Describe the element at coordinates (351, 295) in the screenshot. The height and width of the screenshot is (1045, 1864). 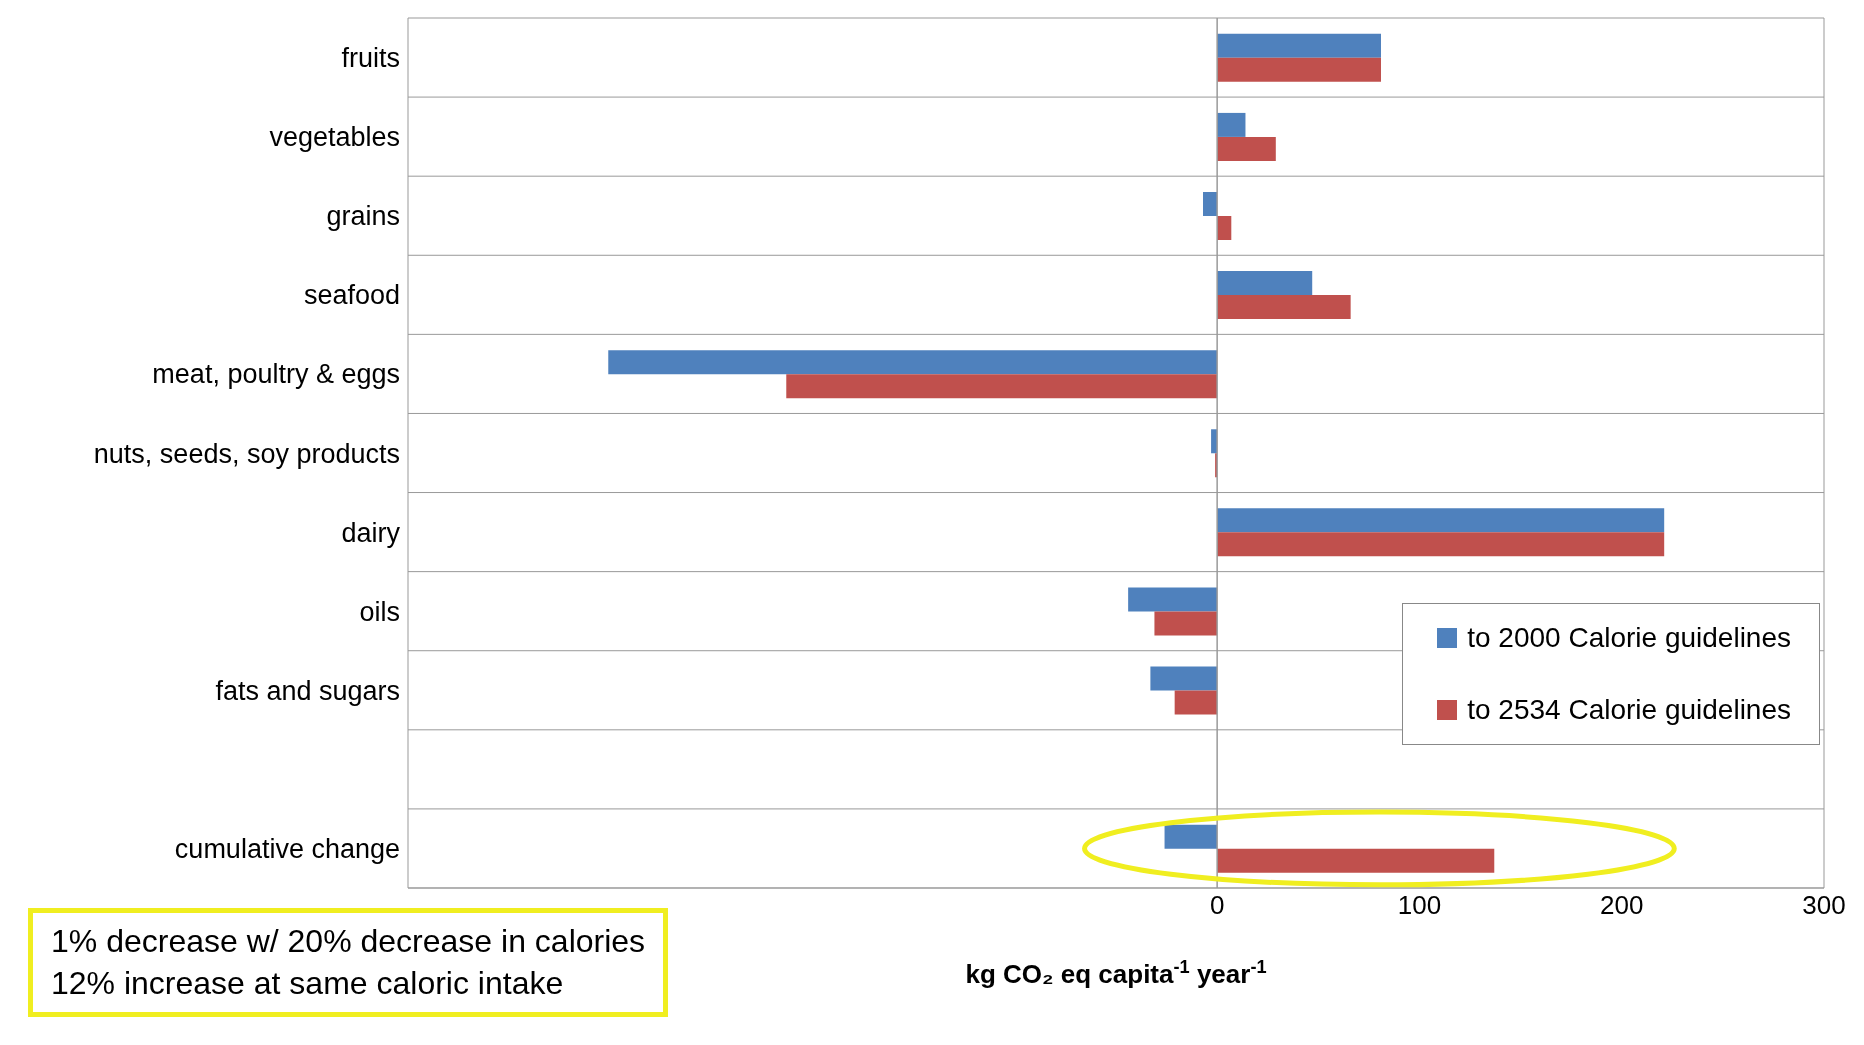
I see `y-tick-label: seafood` at that location.